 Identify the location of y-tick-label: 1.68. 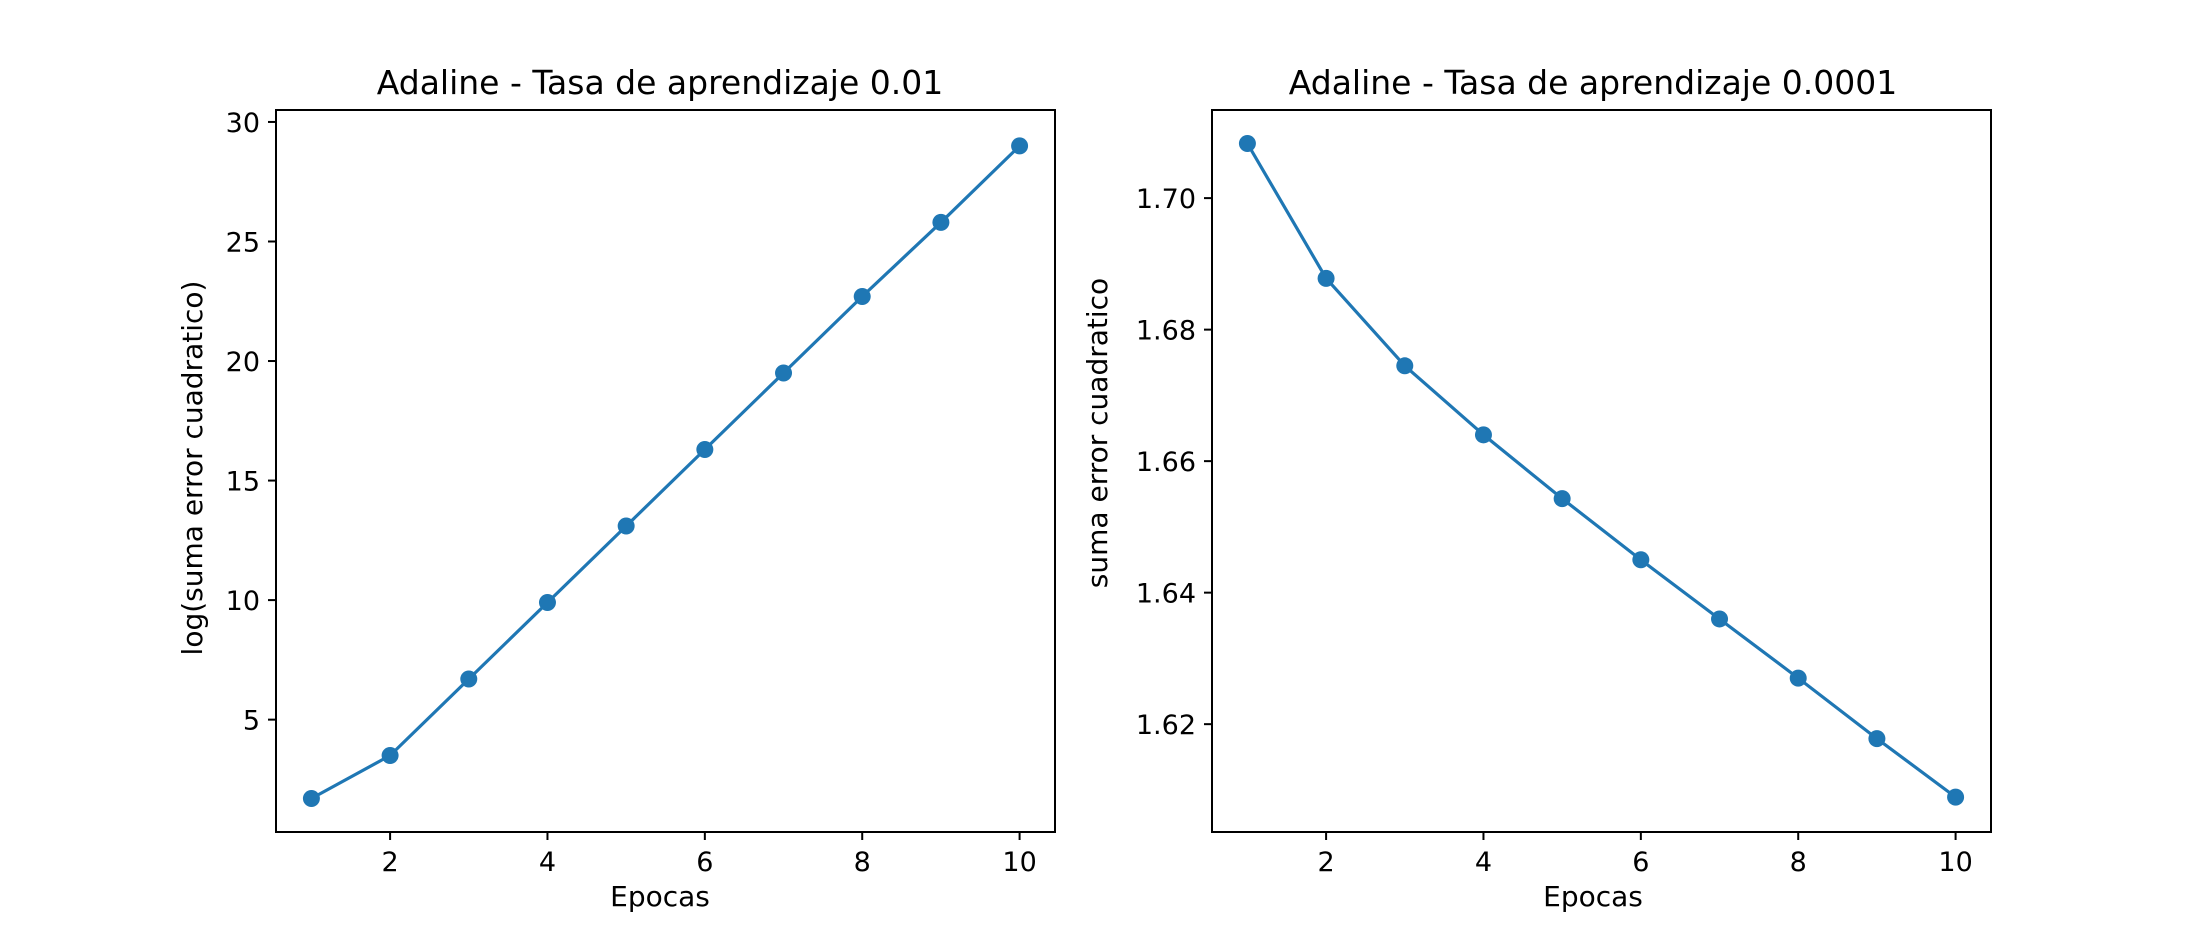
(1166, 331).